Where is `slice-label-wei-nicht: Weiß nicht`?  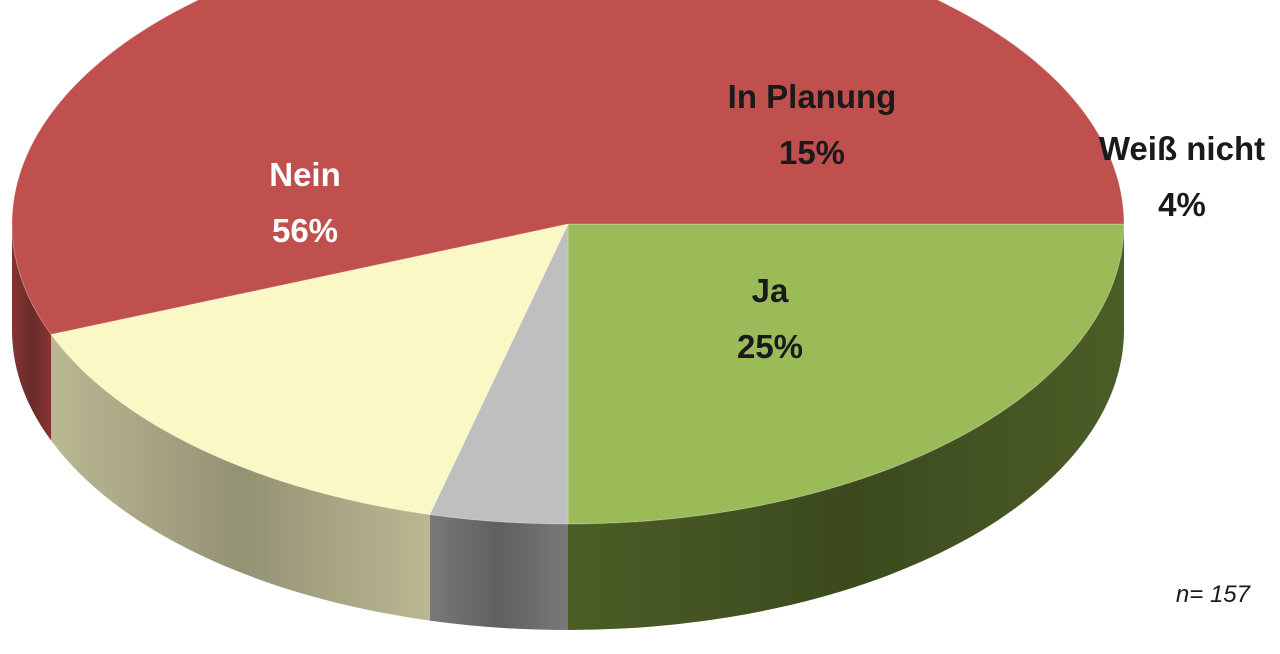
slice-label-wei-nicht: Weiß nicht is located at coordinates (1182, 148).